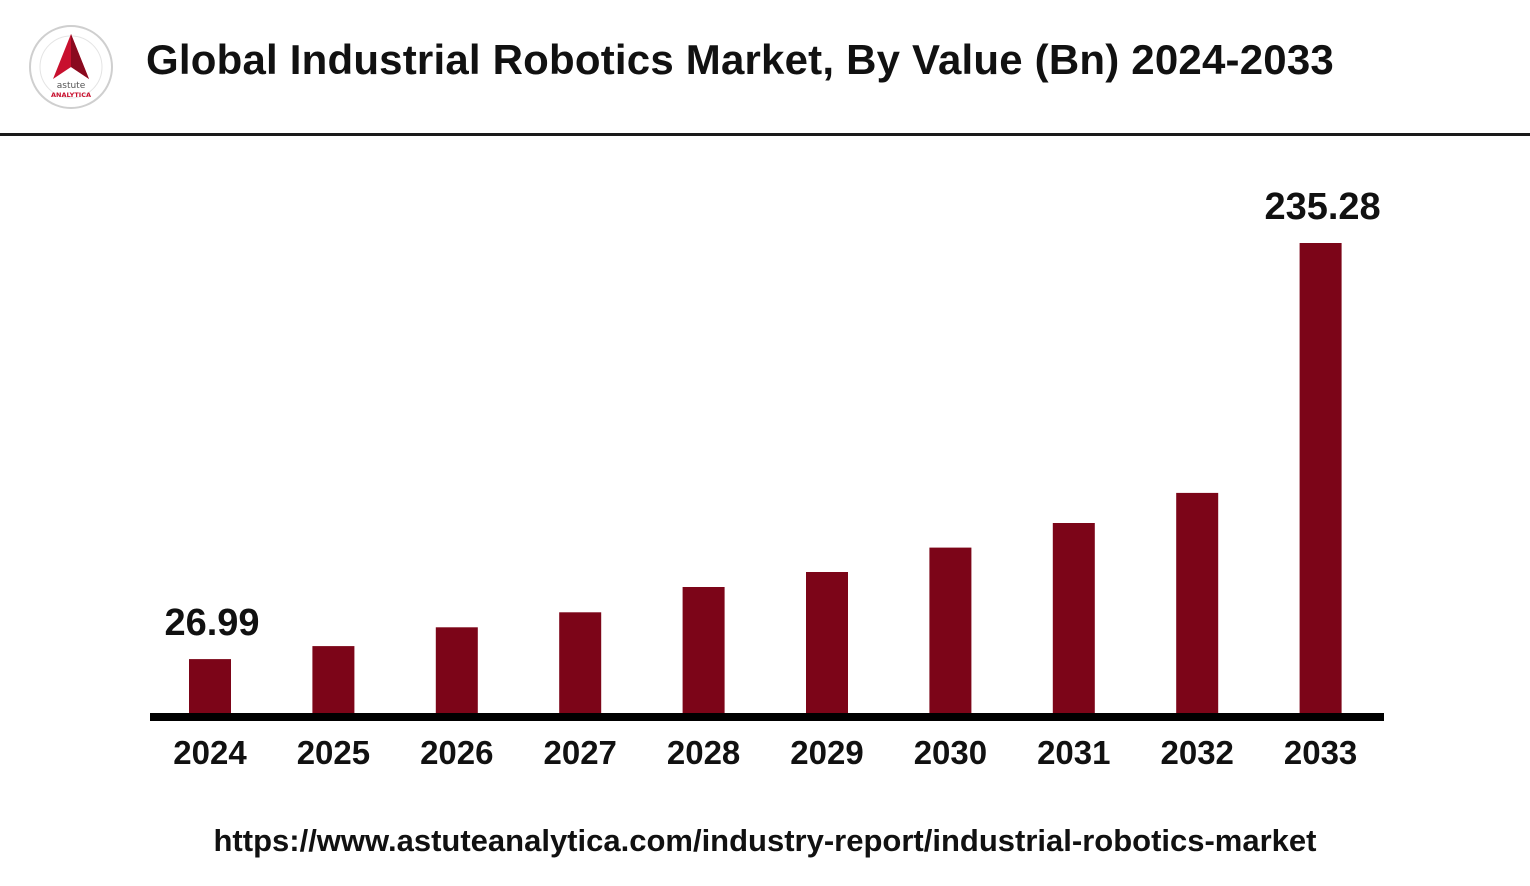 This screenshot has width=1530, height=886. What do you see at coordinates (703, 650) in the screenshot?
I see `bar-2028` at bounding box center [703, 650].